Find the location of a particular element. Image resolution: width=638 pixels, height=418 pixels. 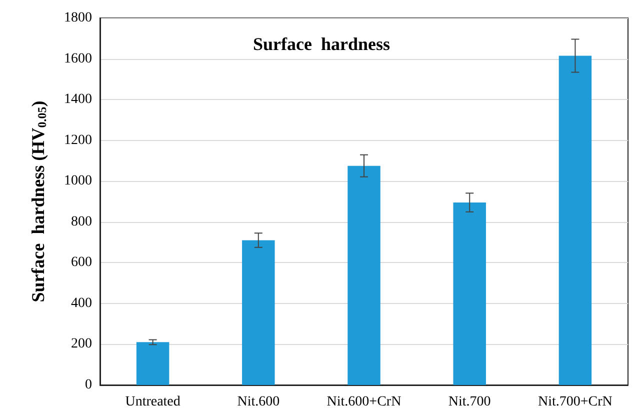

y-tick-label: 1600 is located at coordinates (78, 58).